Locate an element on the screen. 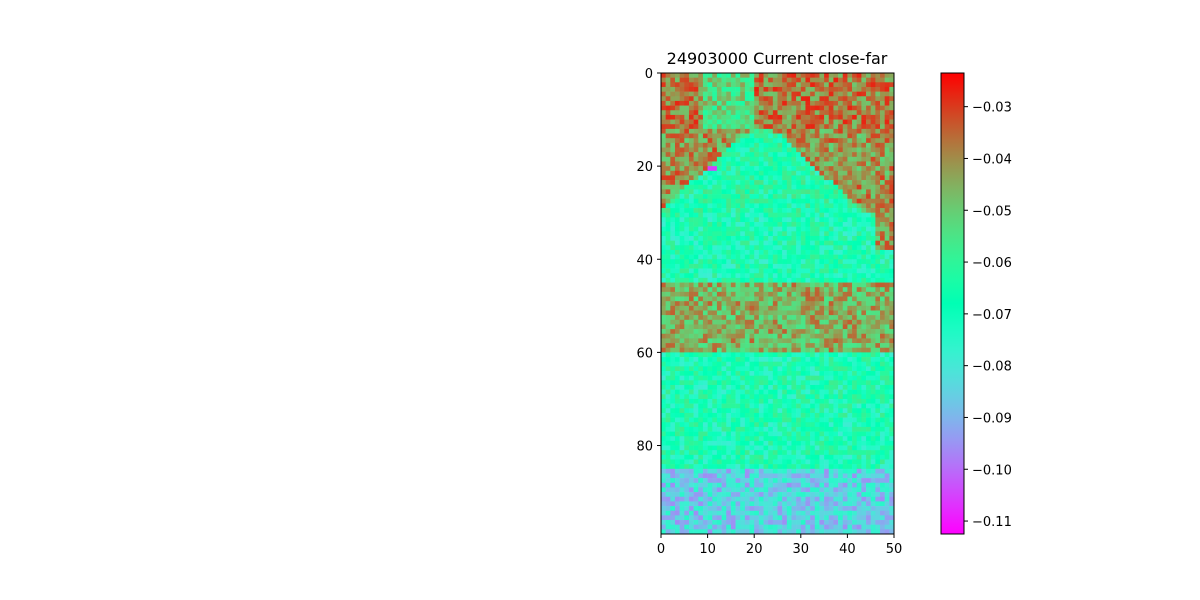  tick-label: 0 is located at coordinates (661, 549).